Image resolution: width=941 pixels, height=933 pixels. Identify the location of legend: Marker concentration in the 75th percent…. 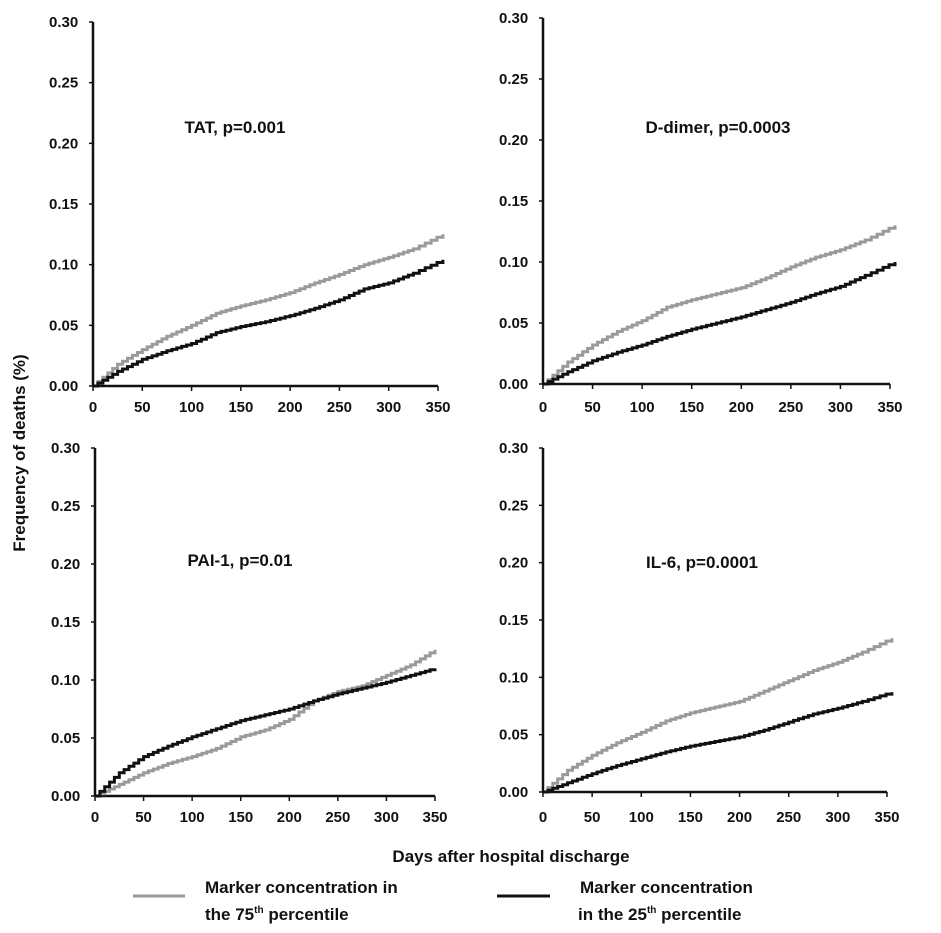
(443, 901).